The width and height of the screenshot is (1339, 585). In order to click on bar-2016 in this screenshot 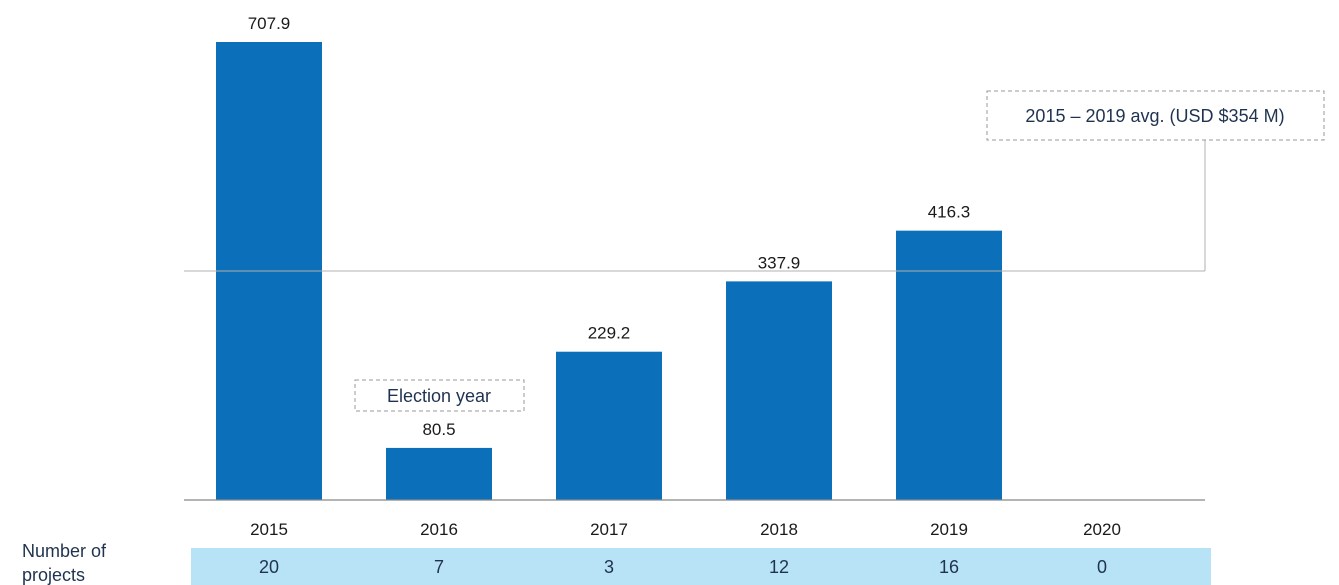, I will do `click(439, 473)`.